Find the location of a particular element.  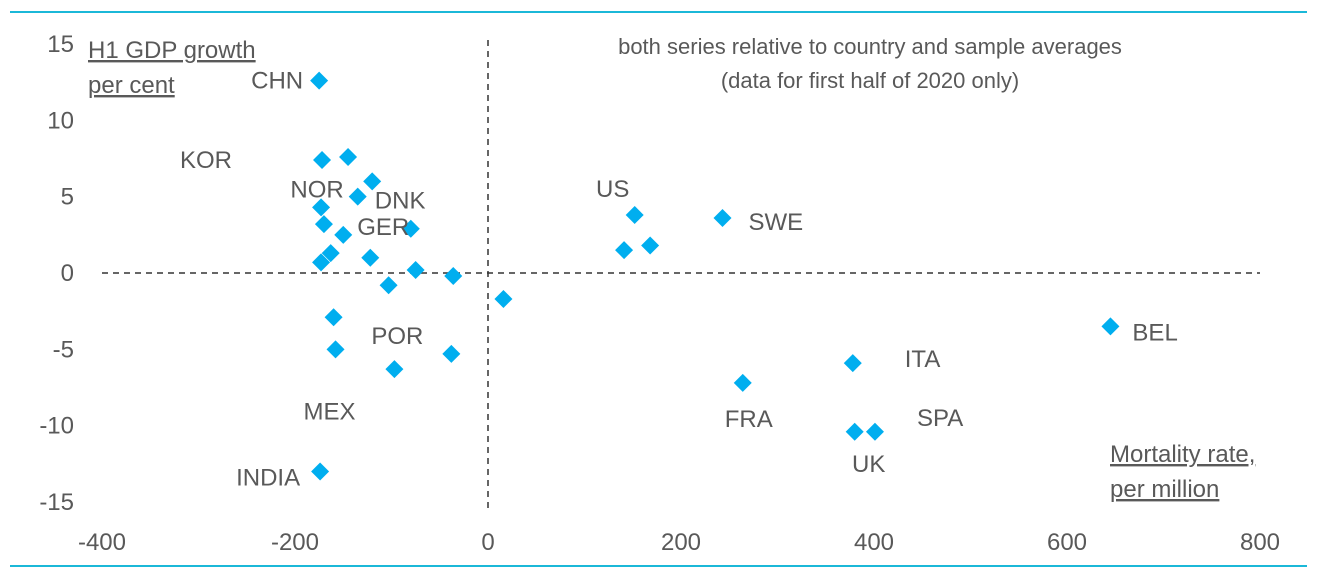

point-label: GER is located at coordinates (383, 227).